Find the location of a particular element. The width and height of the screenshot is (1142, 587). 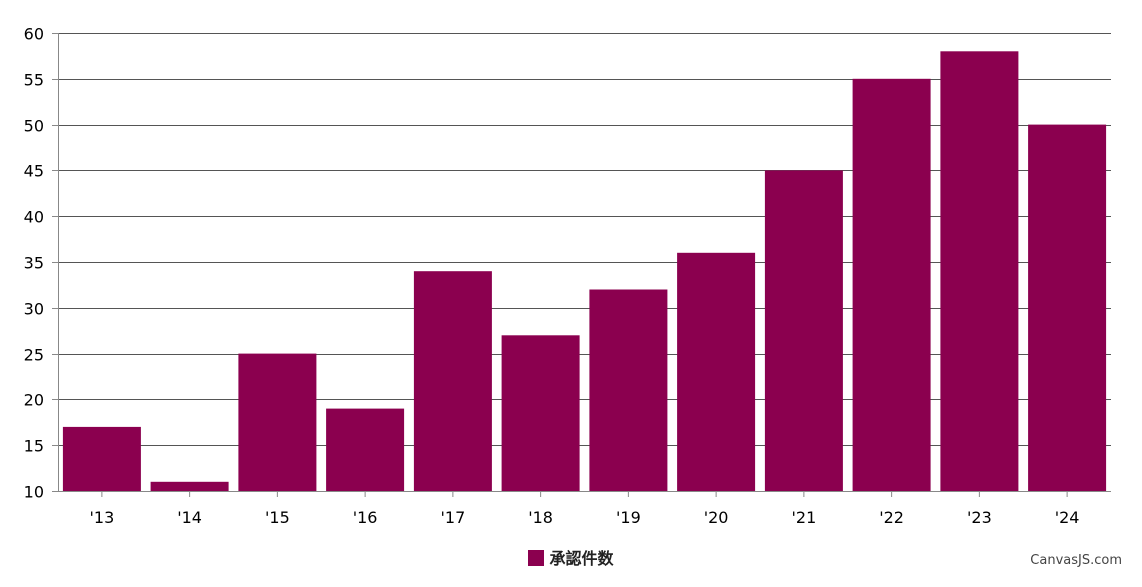

y-axis-ticks: 10 15 20 25 30 35 40 45 50 55 60 is located at coordinates (34, 263).